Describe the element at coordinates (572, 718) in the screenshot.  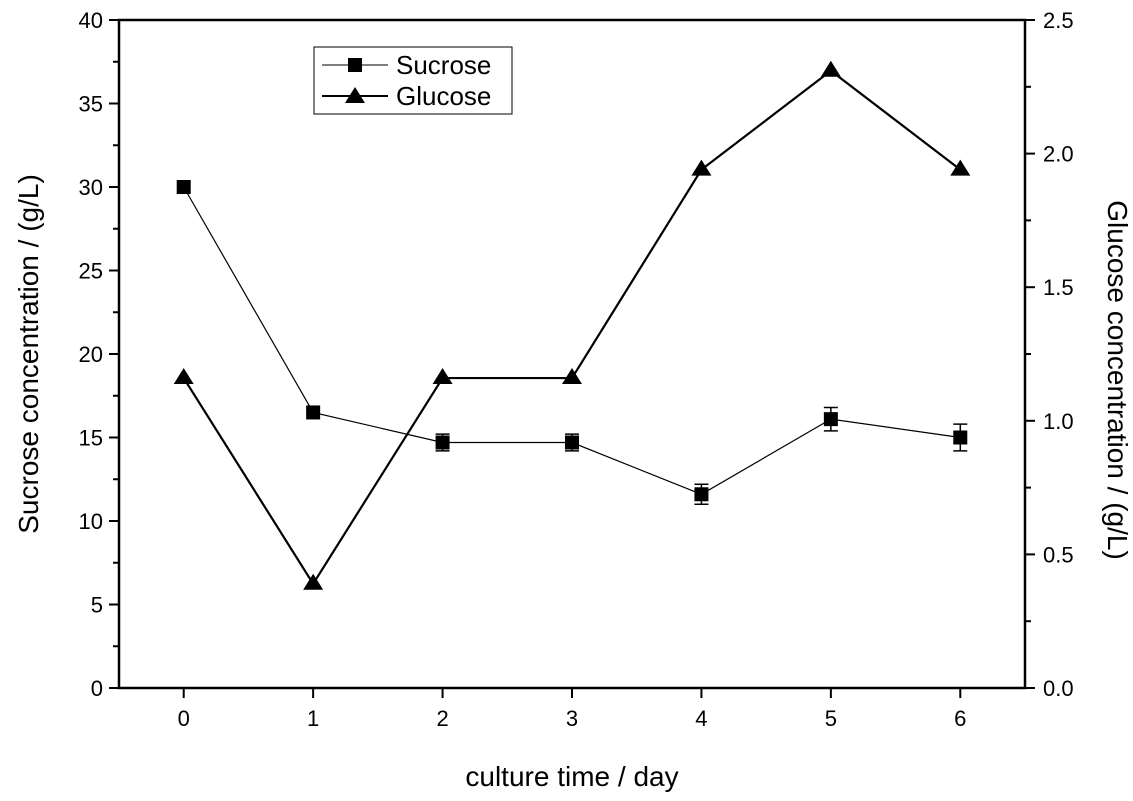
I see `x-tick-label: 3` at that location.